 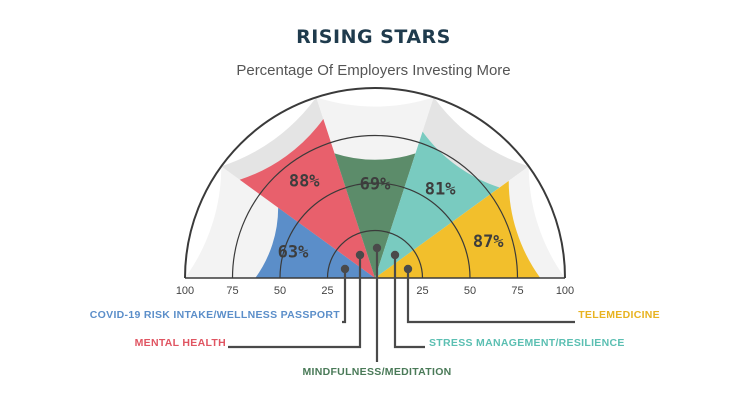 I want to click on value-label: 63%, so click(x=293, y=252).